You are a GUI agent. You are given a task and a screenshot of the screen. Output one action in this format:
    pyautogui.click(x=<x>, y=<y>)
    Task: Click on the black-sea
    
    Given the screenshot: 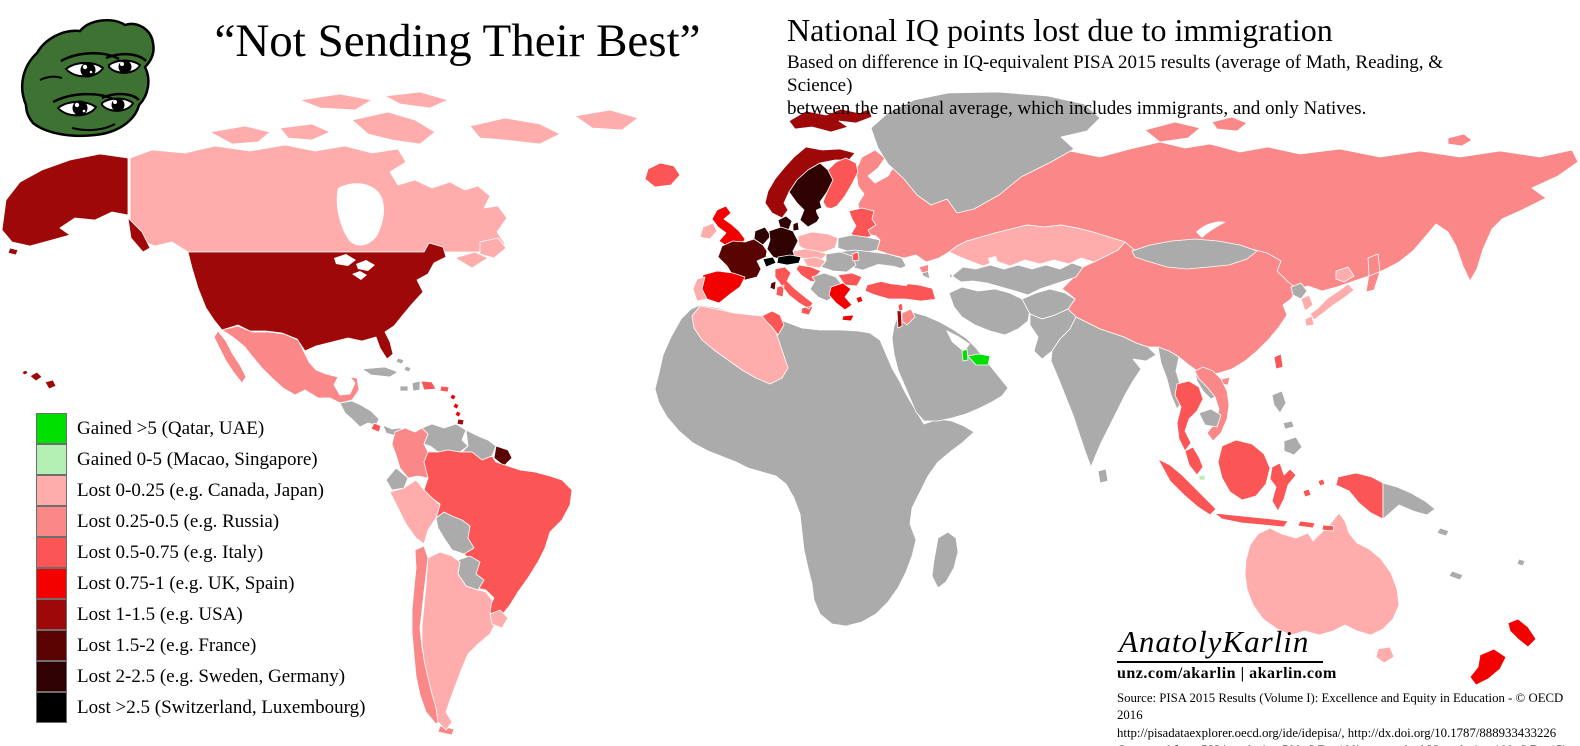 What is the action you would take?
    pyautogui.click(x=889, y=275)
    